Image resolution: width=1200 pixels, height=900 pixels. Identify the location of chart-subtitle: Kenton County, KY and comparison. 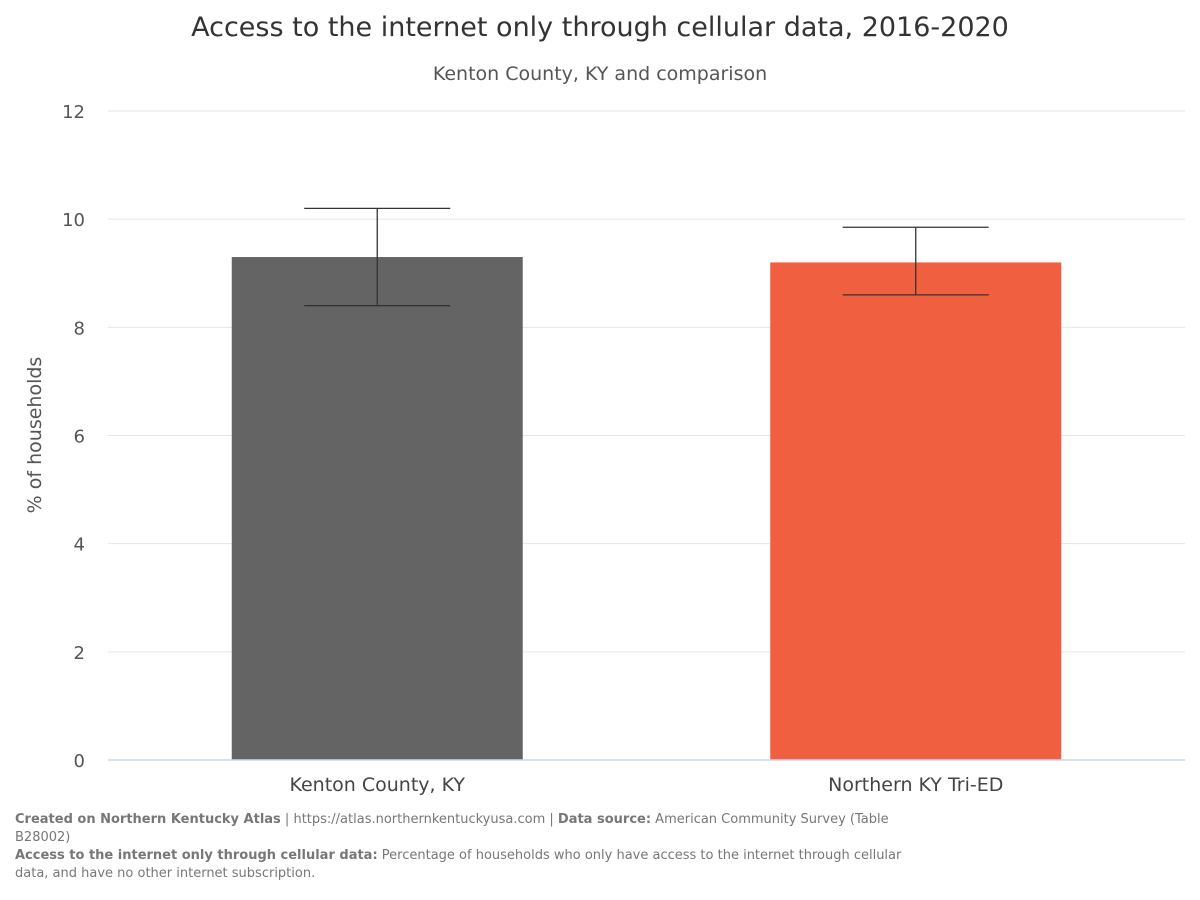
(600, 74).